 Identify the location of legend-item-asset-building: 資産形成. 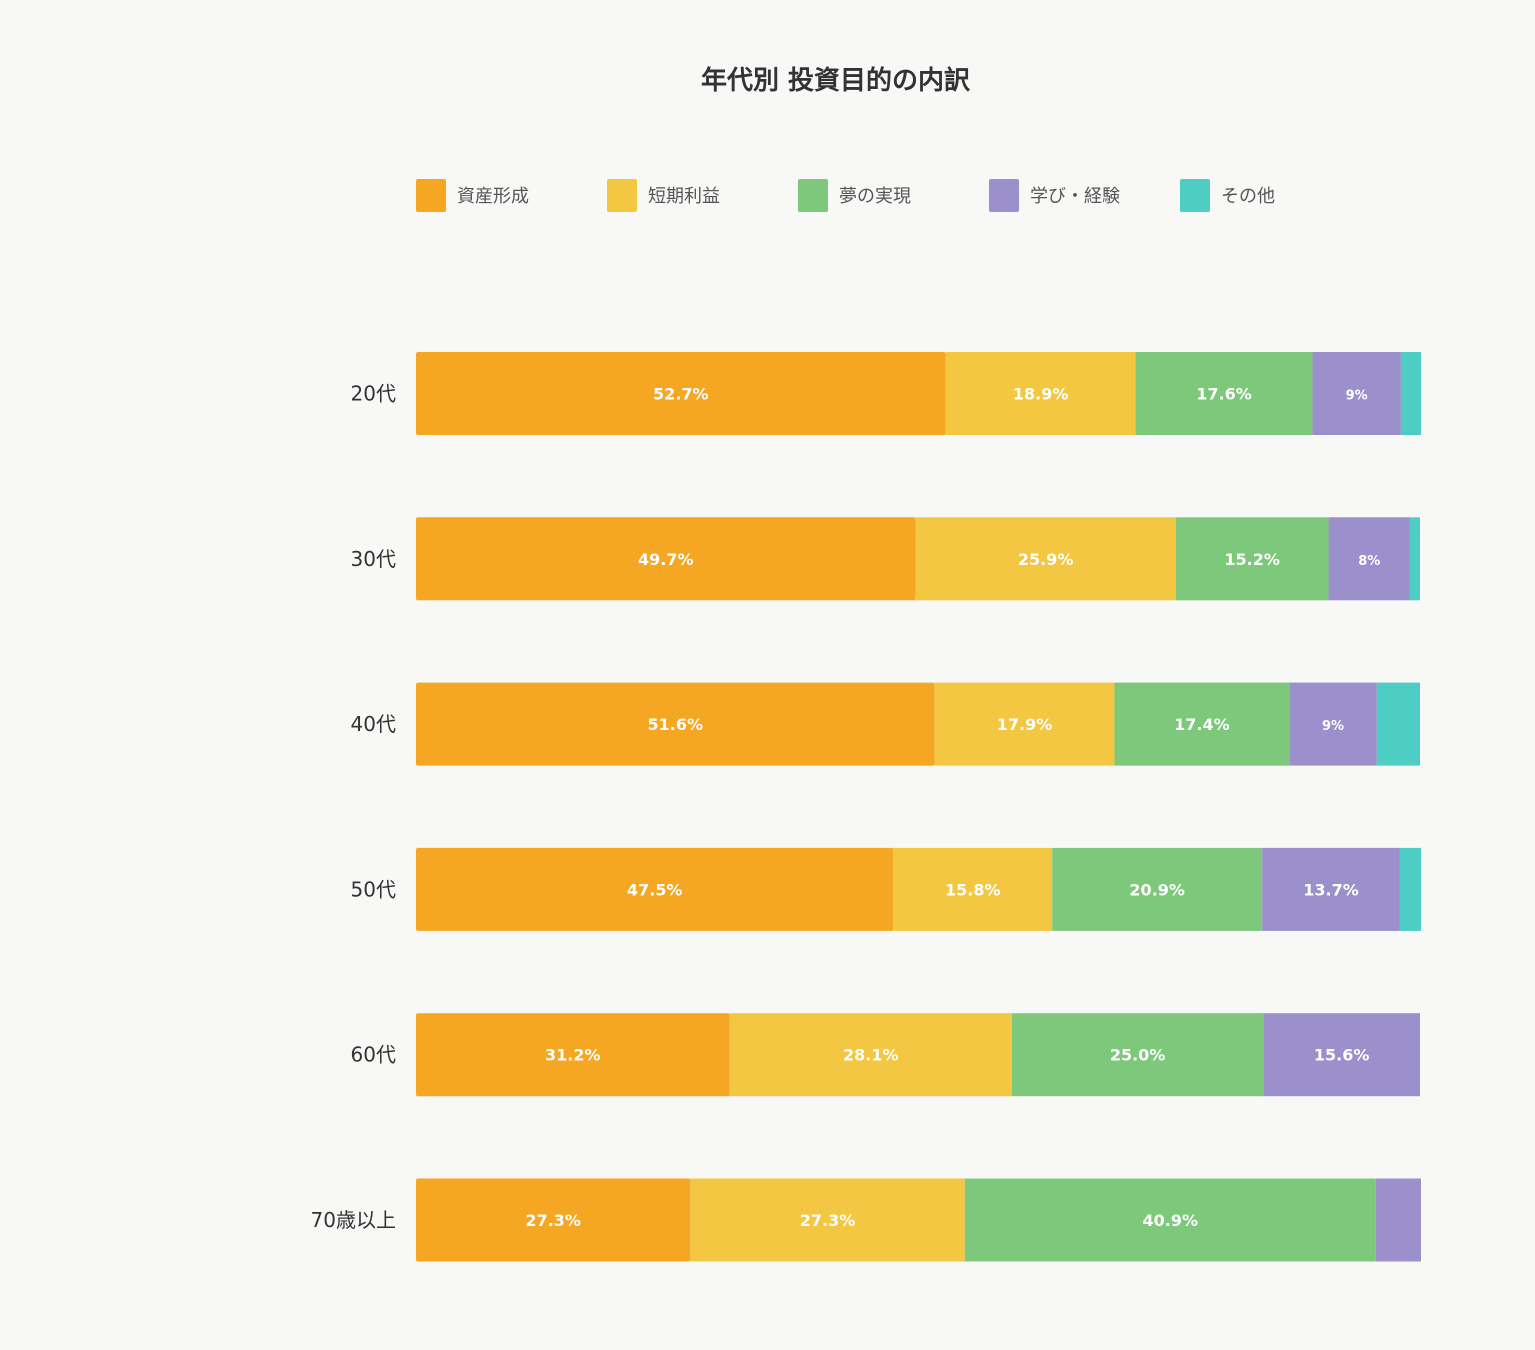
(472, 195).